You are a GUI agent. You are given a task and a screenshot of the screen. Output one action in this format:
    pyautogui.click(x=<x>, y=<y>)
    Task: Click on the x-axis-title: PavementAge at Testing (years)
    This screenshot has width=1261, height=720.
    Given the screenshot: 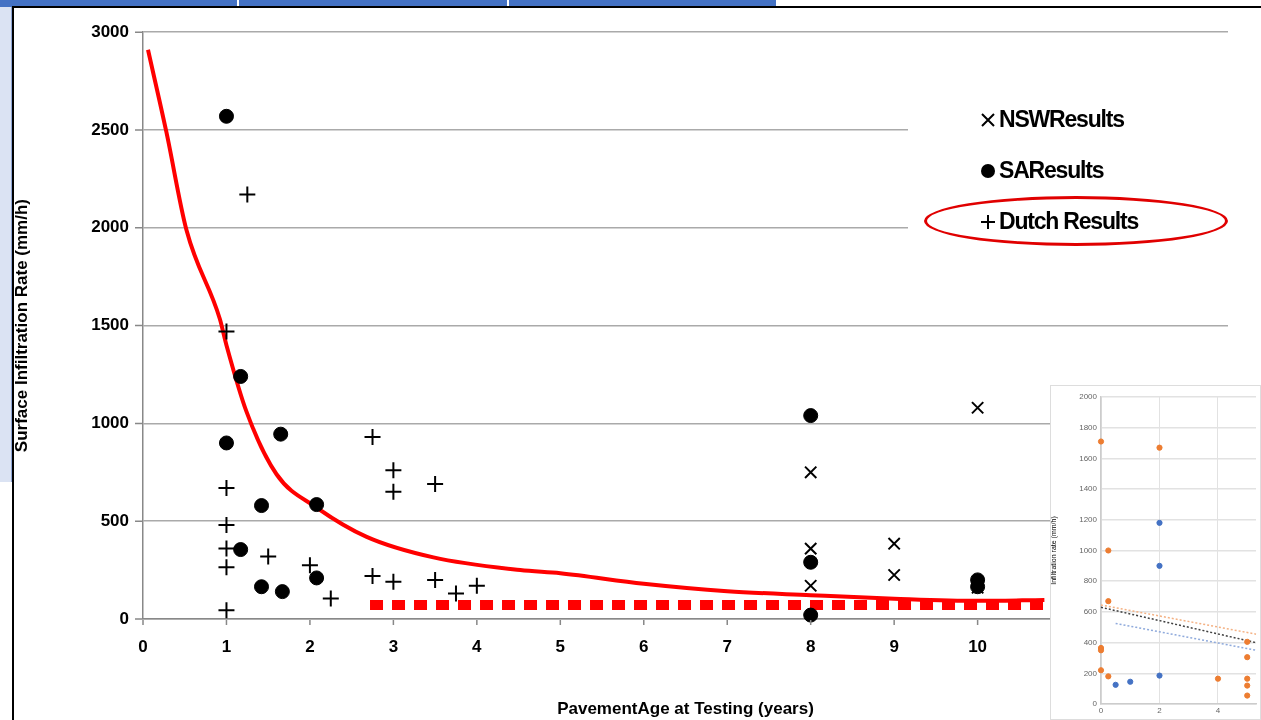 What is the action you would take?
    pyautogui.click(x=685, y=709)
    